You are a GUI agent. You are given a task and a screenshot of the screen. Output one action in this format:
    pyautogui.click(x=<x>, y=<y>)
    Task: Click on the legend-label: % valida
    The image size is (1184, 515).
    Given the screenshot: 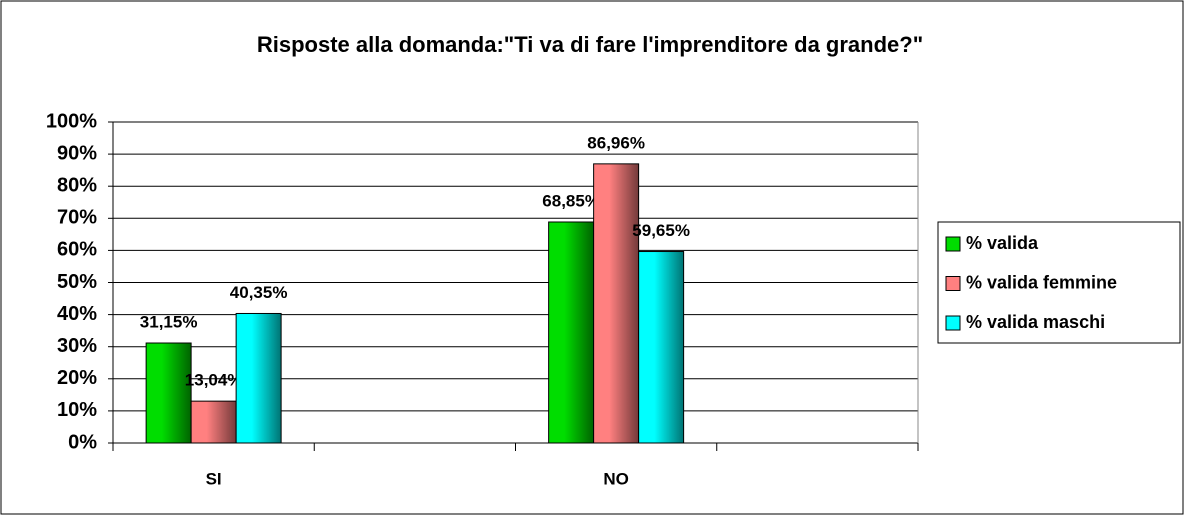 What is the action you would take?
    pyautogui.click(x=1002, y=243)
    